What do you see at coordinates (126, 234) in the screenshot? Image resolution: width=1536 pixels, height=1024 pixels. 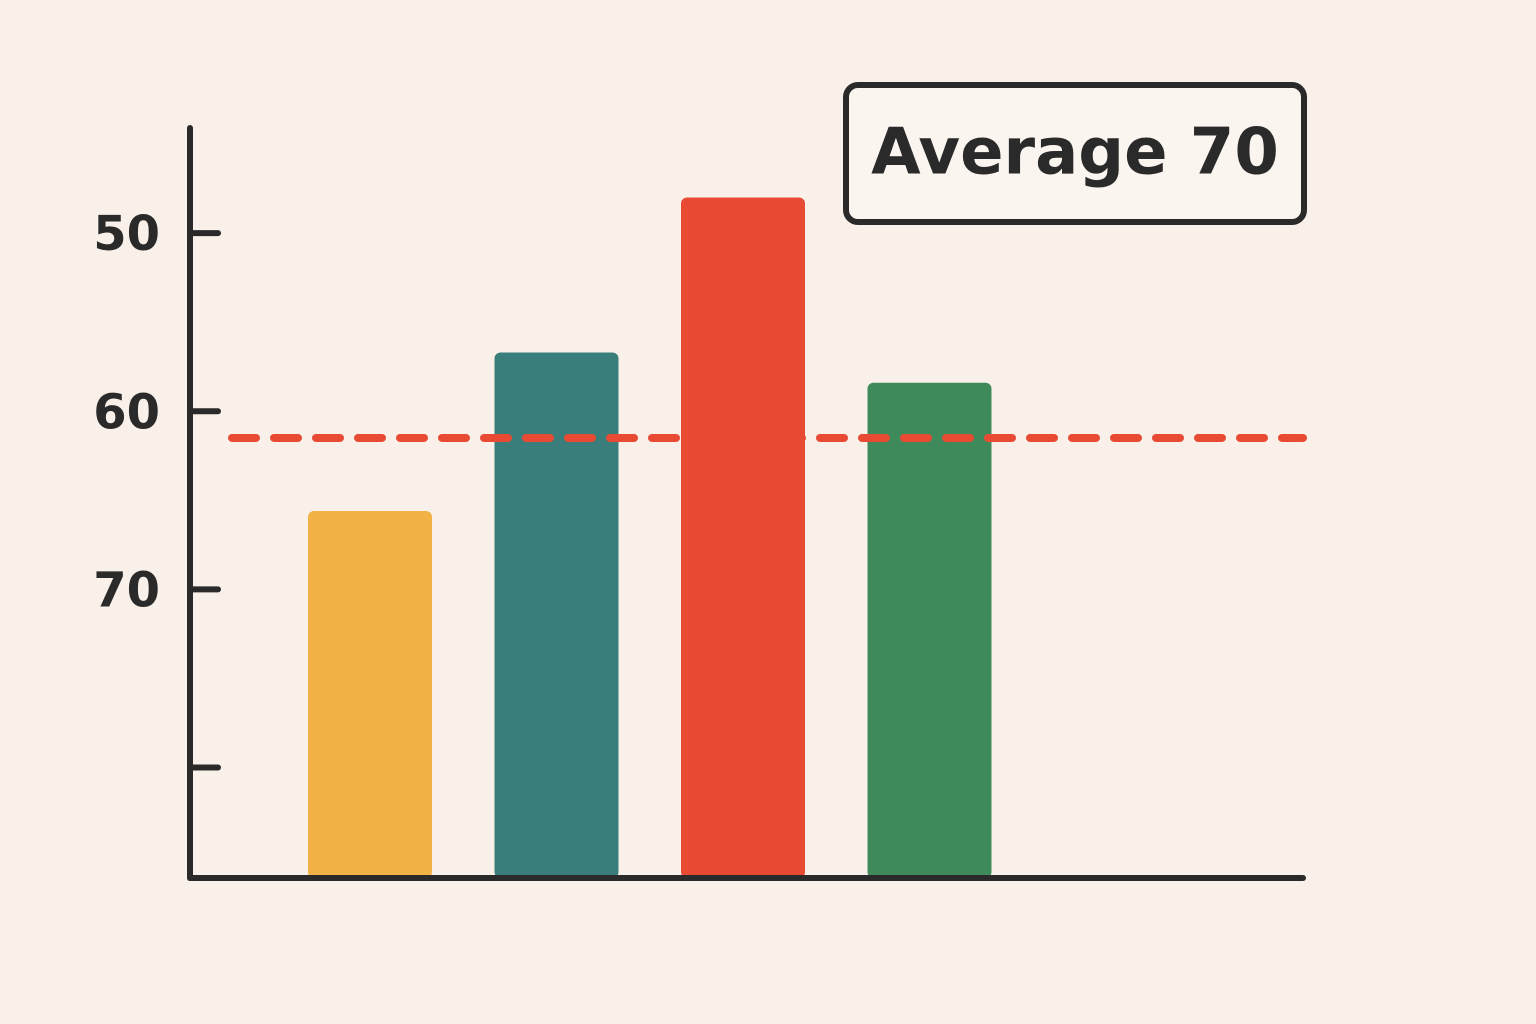 I see `y-tick-label: 50` at bounding box center [126, 234].